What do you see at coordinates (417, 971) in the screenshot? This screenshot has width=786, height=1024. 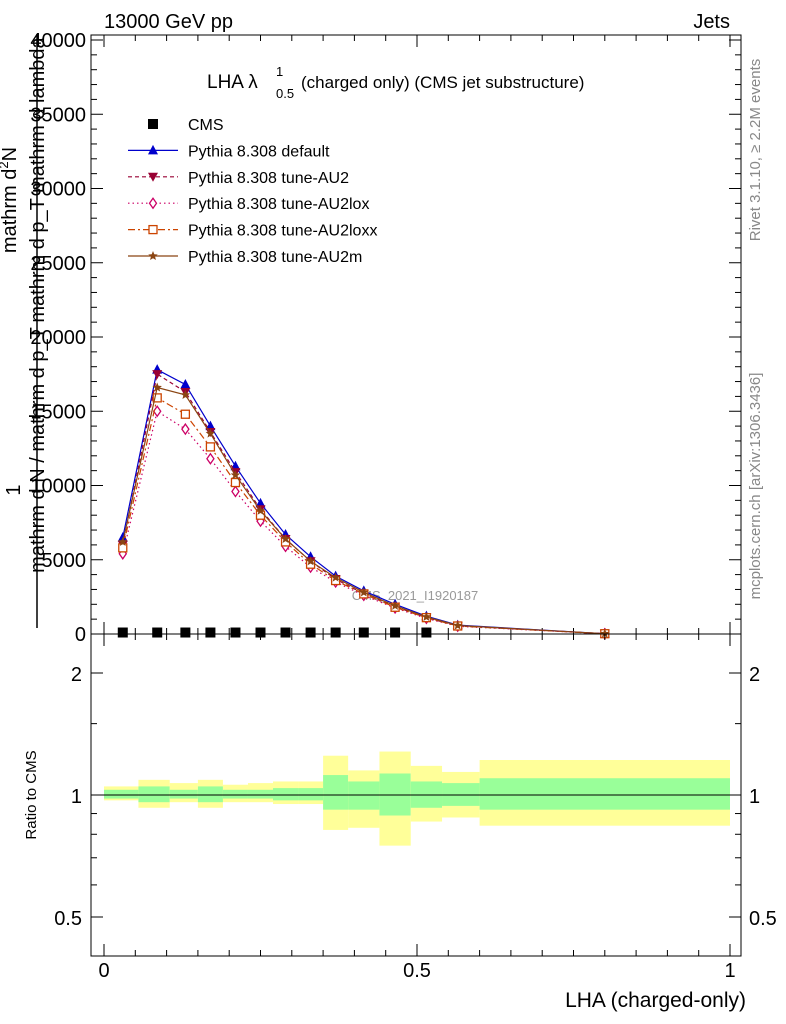 I see `x-tick-label: 0.5` at bounding box center [417, 971].